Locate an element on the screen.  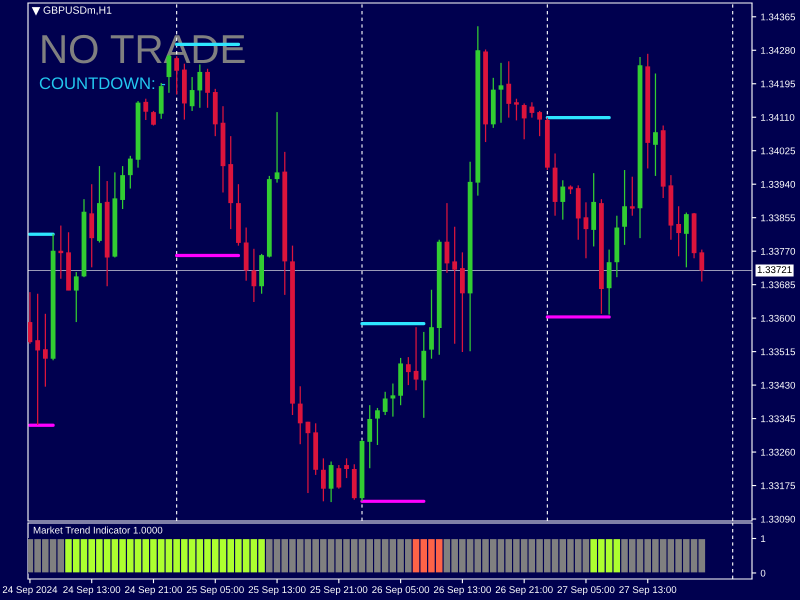
x-tick-label: 24 Sep 13:00 is located at coordinates (91, 591).